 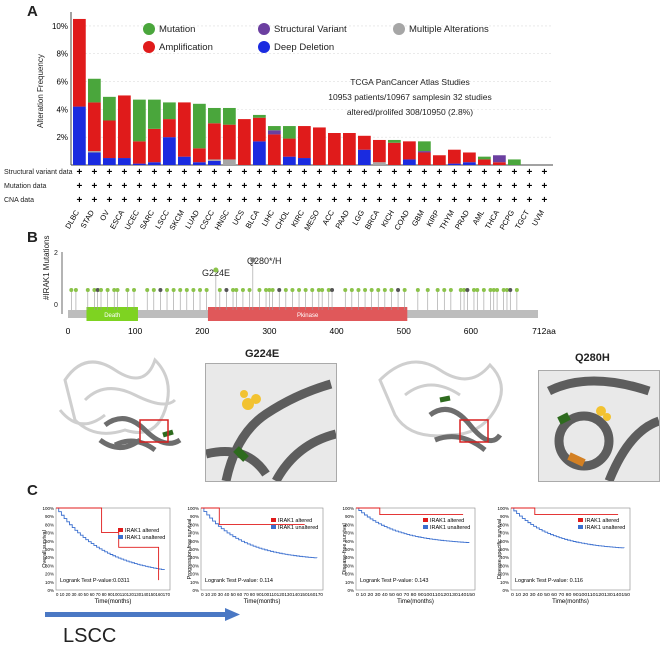 I want to click on lscc-label: LSCC, so click(x=90, y=636).